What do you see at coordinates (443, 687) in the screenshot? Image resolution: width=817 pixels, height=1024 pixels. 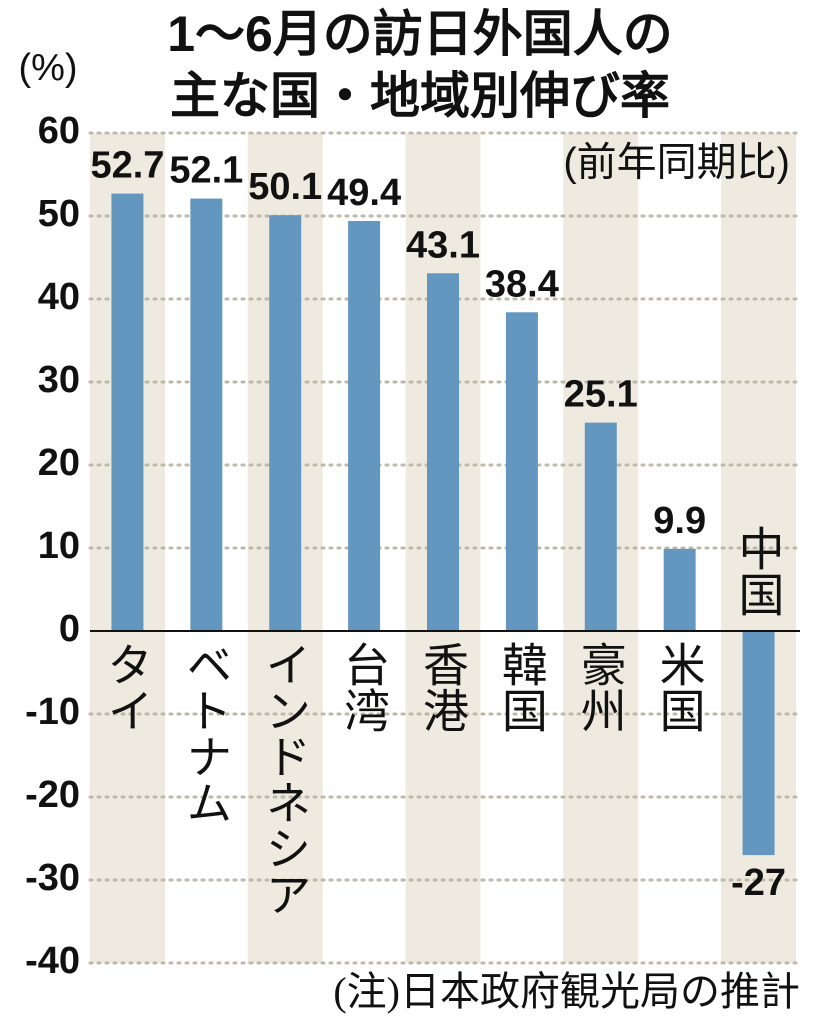 I see `x-tick-label: 香港` at bounding box center [443, 687].